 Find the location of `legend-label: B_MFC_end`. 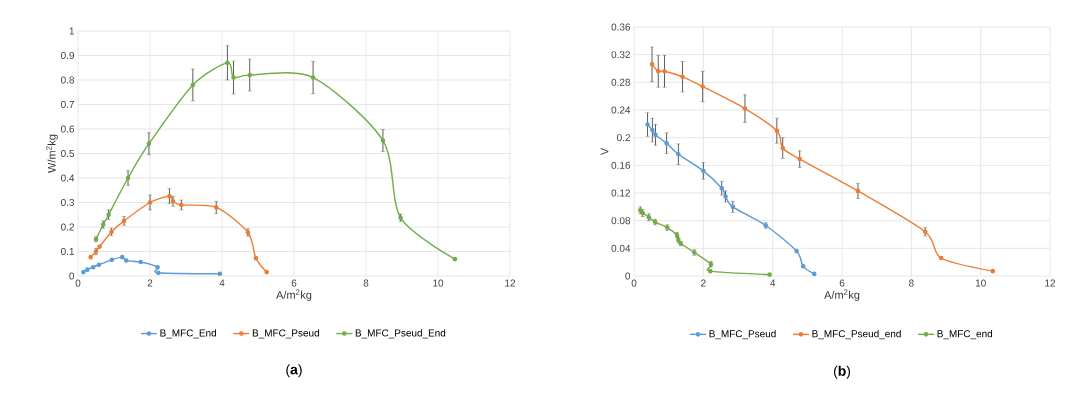

legend-label: B_MFC_end is located at coordinates (965, 334).